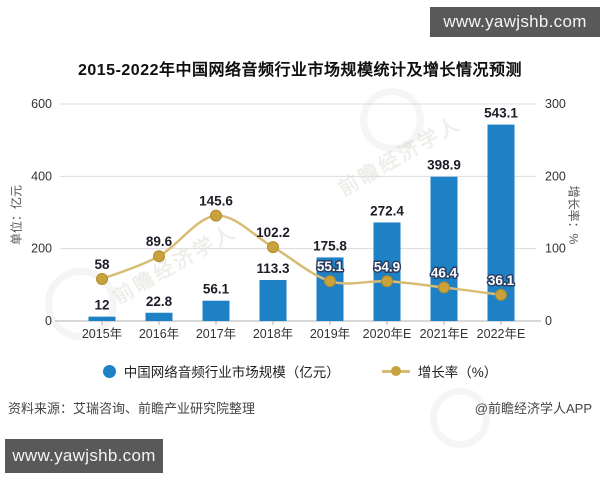  I want to click on left-axis-title: 单位：亿元, so click(16, 215).